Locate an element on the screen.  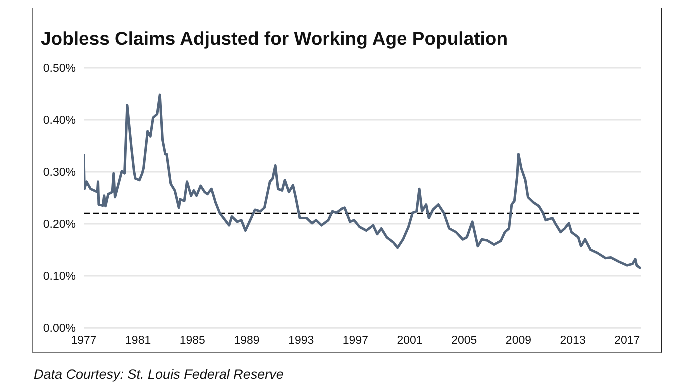
x-tick-label: 2013 is located at coordinates (573, 341).